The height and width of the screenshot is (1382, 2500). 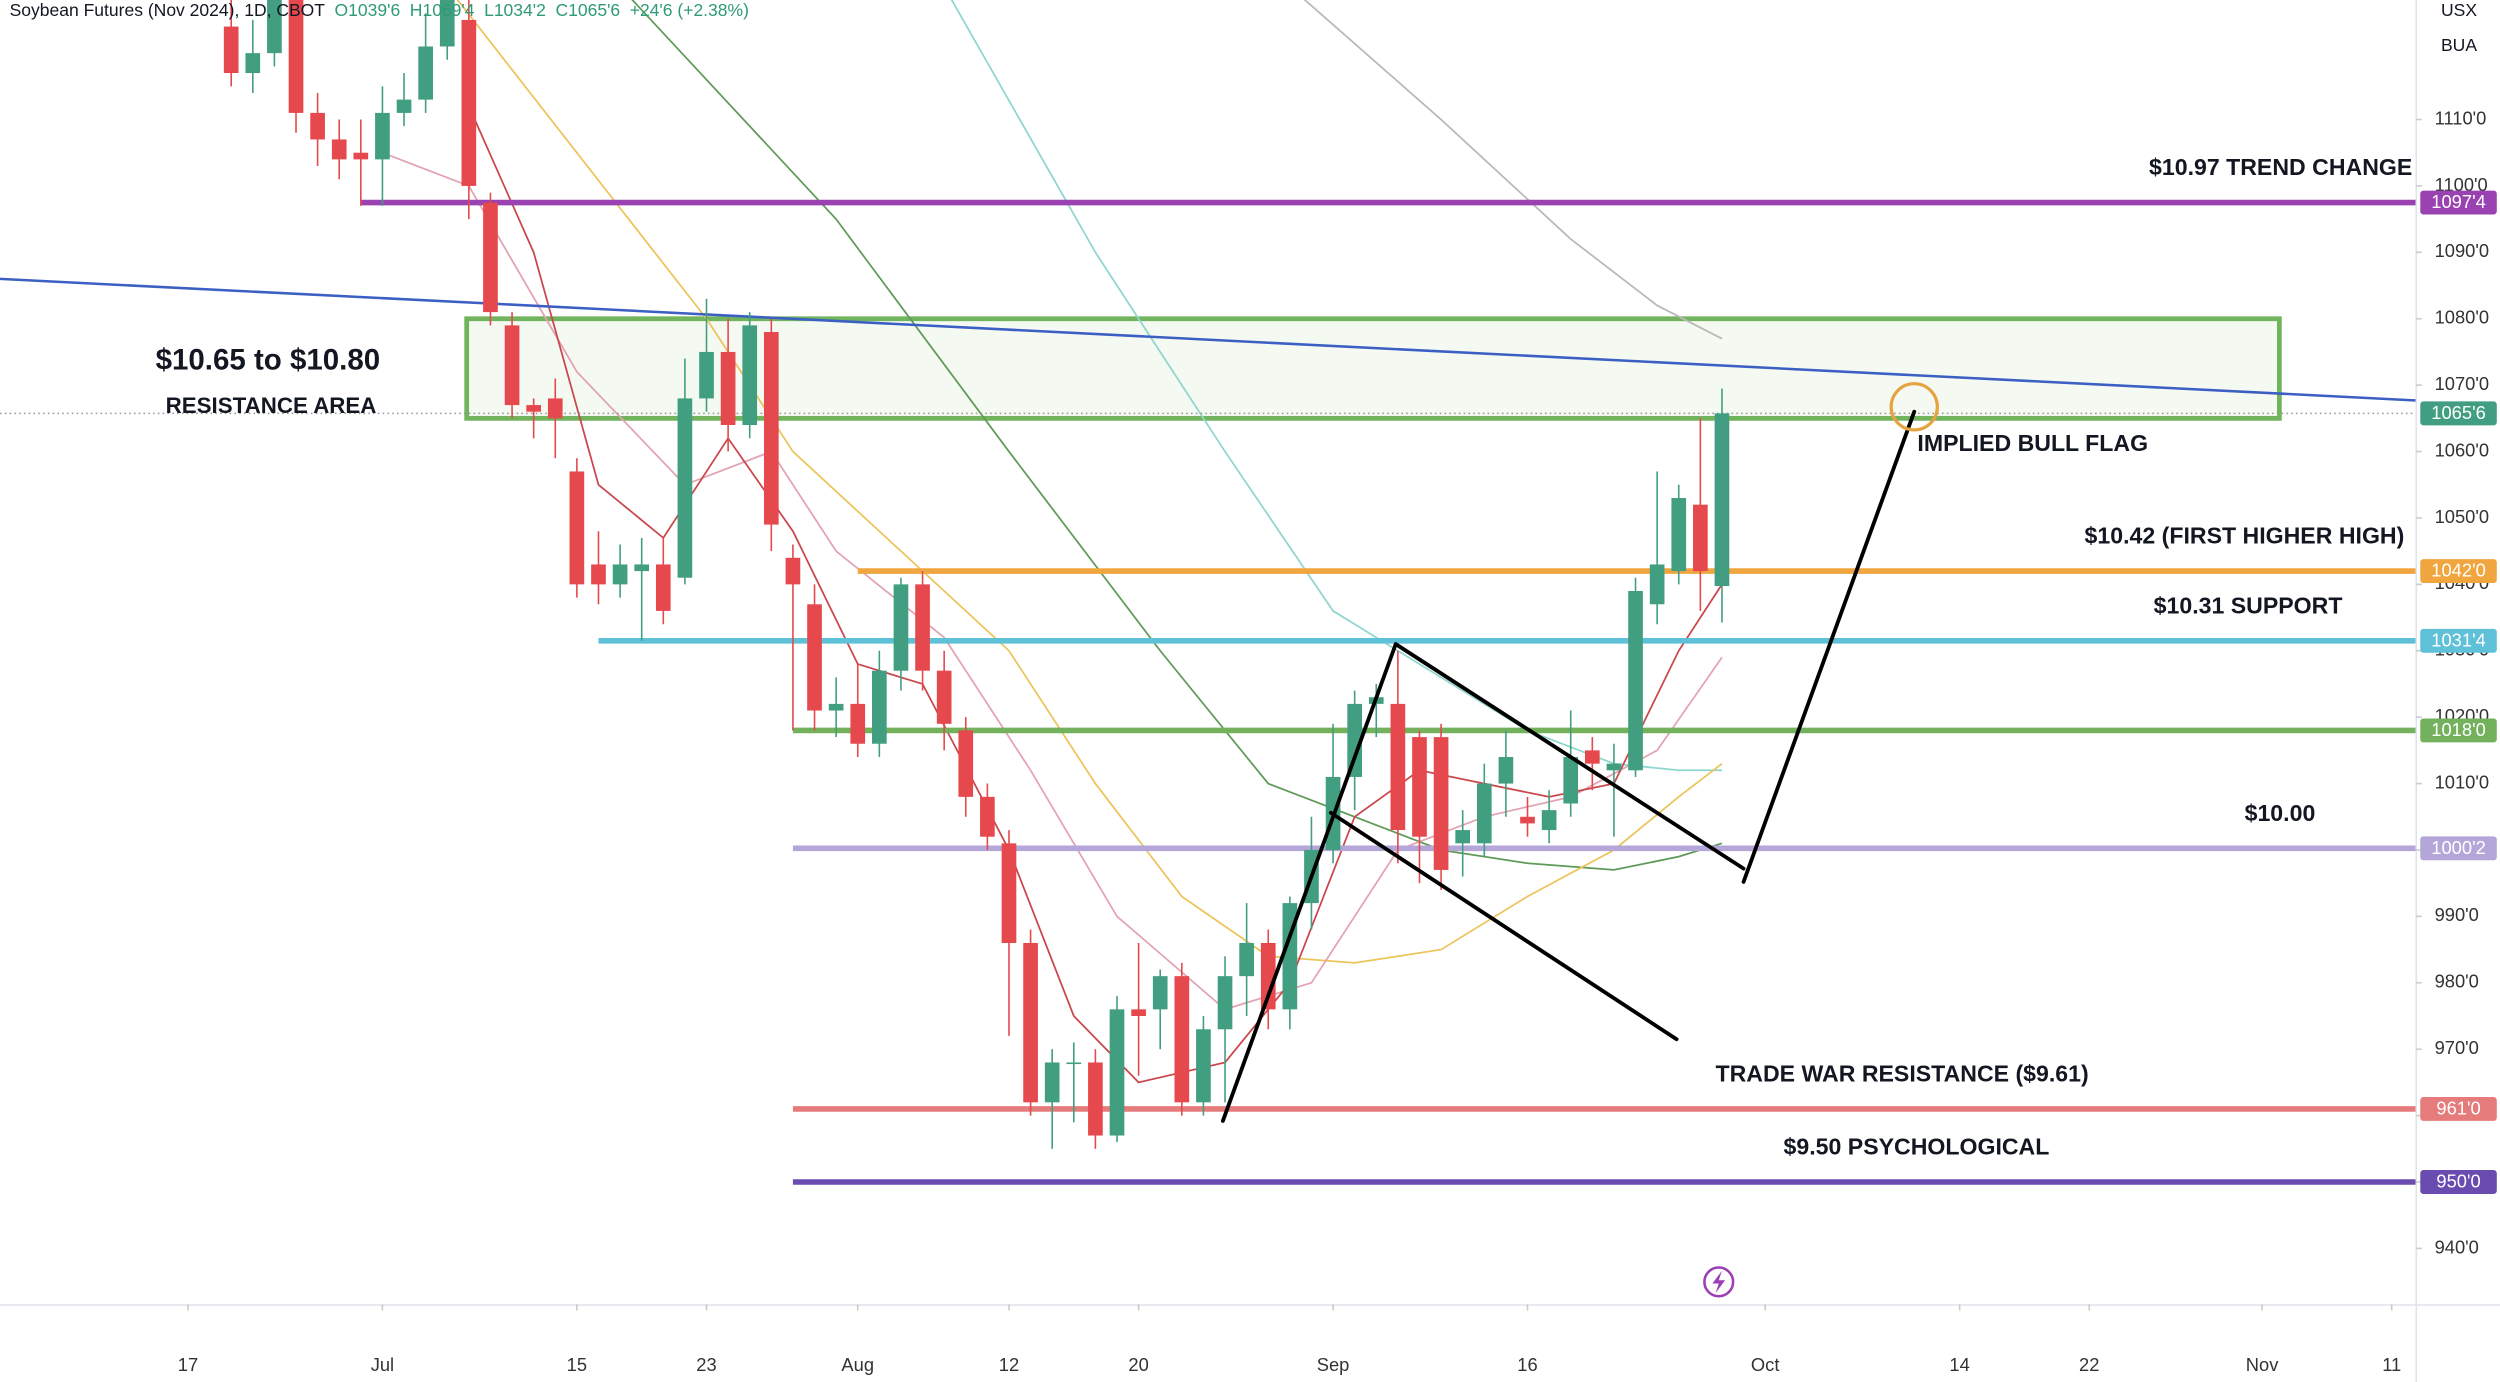 What do you see at coordinates (2280, 167) in the screenshot?
I see `level-note: $10.97 TREND CHANGE` at bounding box center [2280, 167].